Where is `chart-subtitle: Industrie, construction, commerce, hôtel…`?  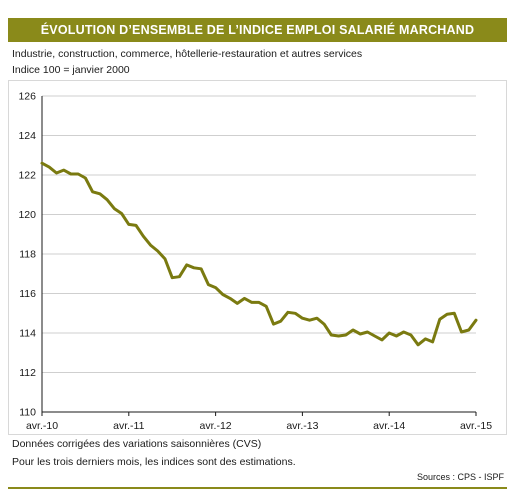
chart-subtitle: Industrie, construction, commerce, hôtel… is located at coordinates (187, 54).